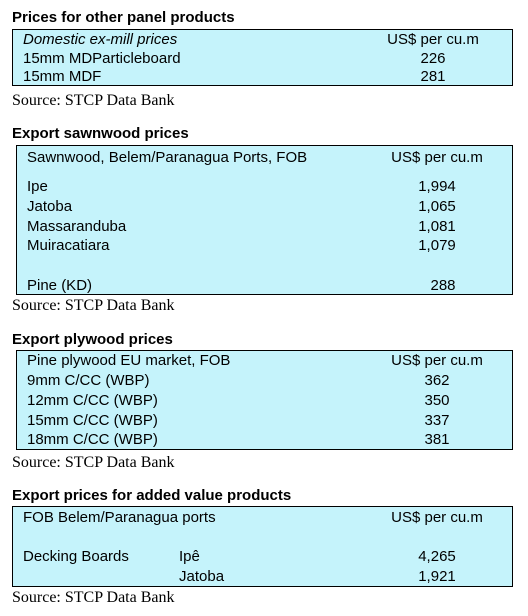 The width and height of the screenshot is (528, 616). I want to click on sawnwood-row-value: 288, so click(443, 285).